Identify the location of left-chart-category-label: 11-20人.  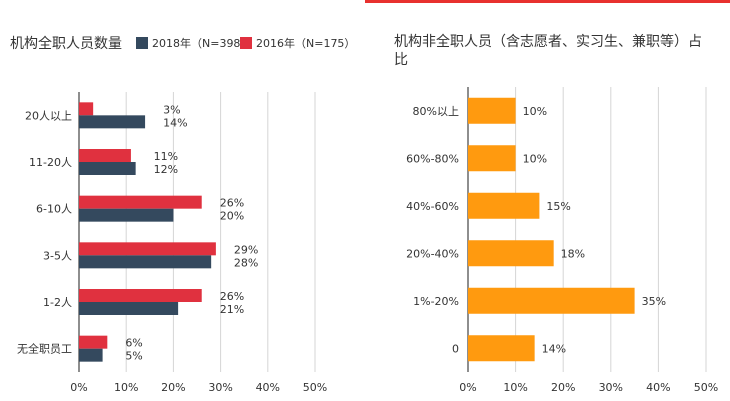
(50, 162).